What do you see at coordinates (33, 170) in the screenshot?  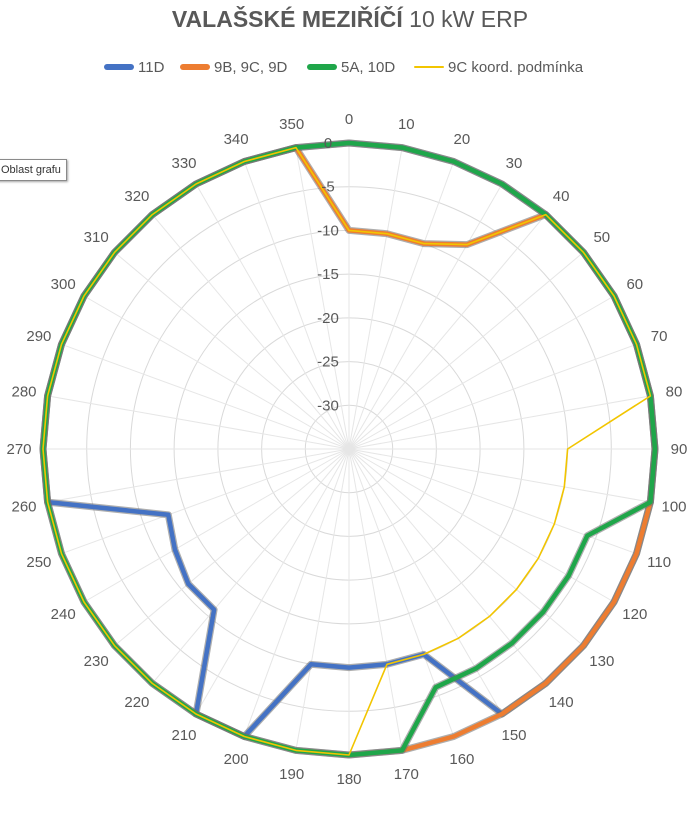 I see `chart-area-tooltip: Oblast grafu` at bounding box center [33, 170].